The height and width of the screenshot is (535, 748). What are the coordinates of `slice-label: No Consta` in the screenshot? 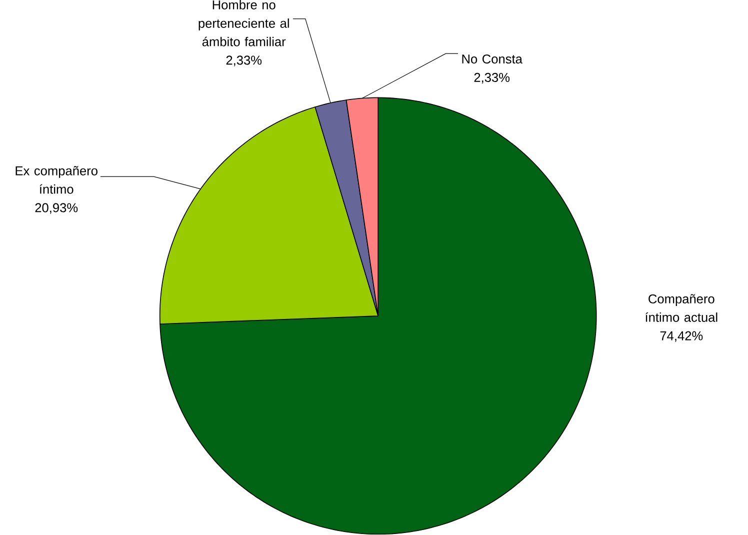 It's located at (492, 59).